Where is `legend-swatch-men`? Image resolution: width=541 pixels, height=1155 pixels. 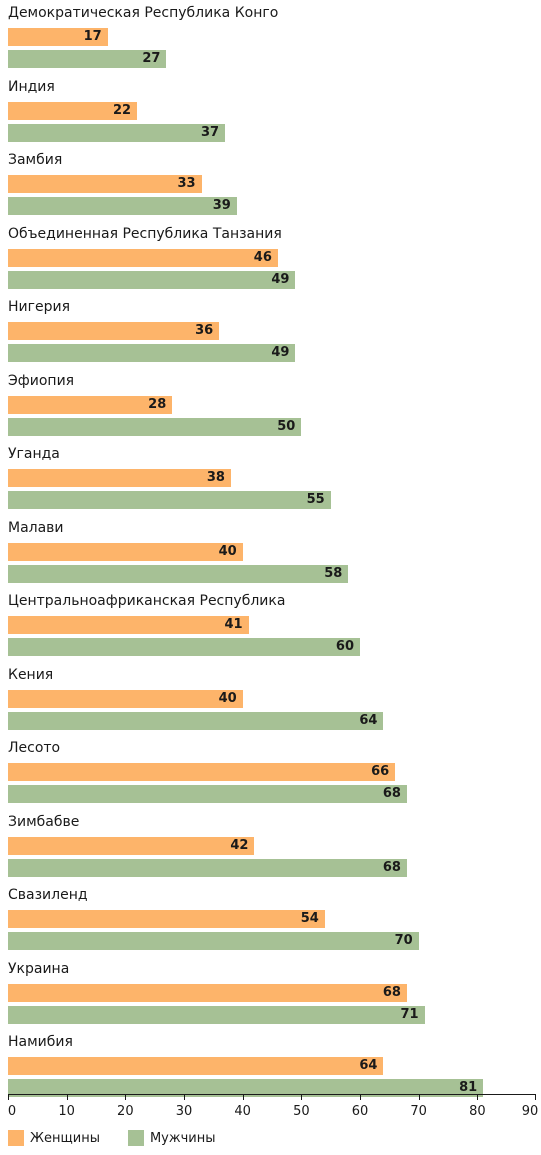 legend-swatch-men is located at coordinates (135, 1138).